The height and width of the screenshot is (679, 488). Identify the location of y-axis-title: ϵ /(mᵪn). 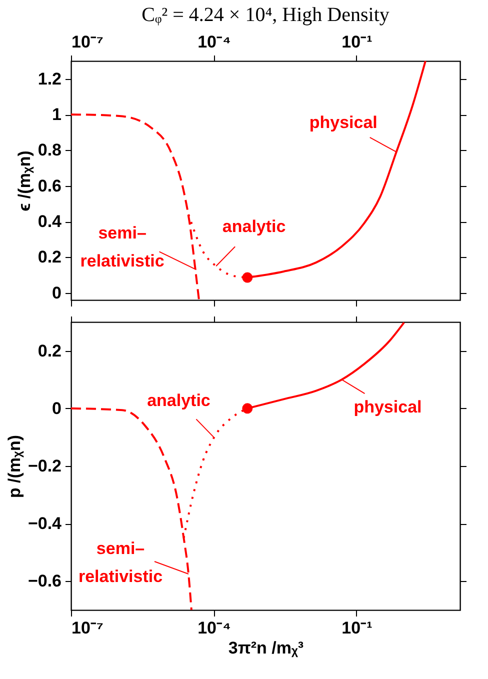
(24, 181).